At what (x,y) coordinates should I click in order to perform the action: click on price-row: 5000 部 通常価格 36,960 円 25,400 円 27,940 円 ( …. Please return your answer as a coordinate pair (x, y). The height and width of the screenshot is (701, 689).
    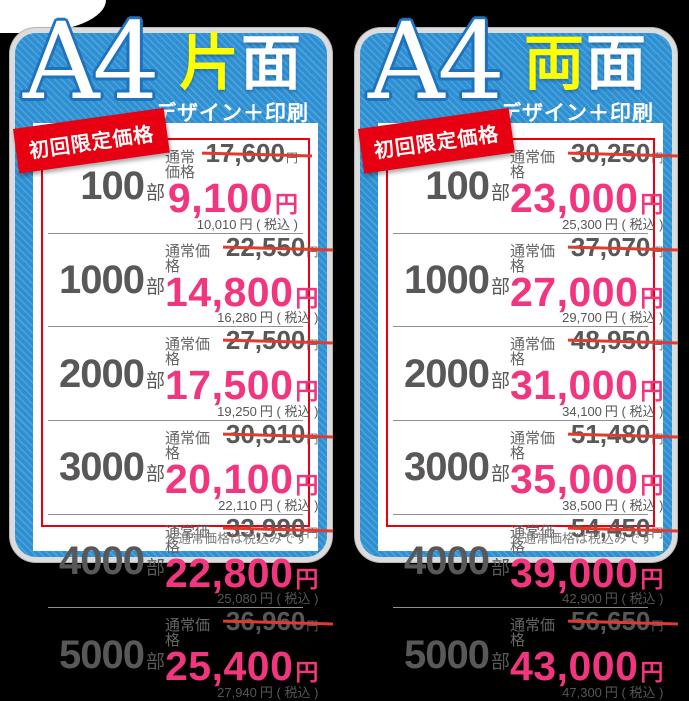
    Looking at the image, I should click on (188, 654).